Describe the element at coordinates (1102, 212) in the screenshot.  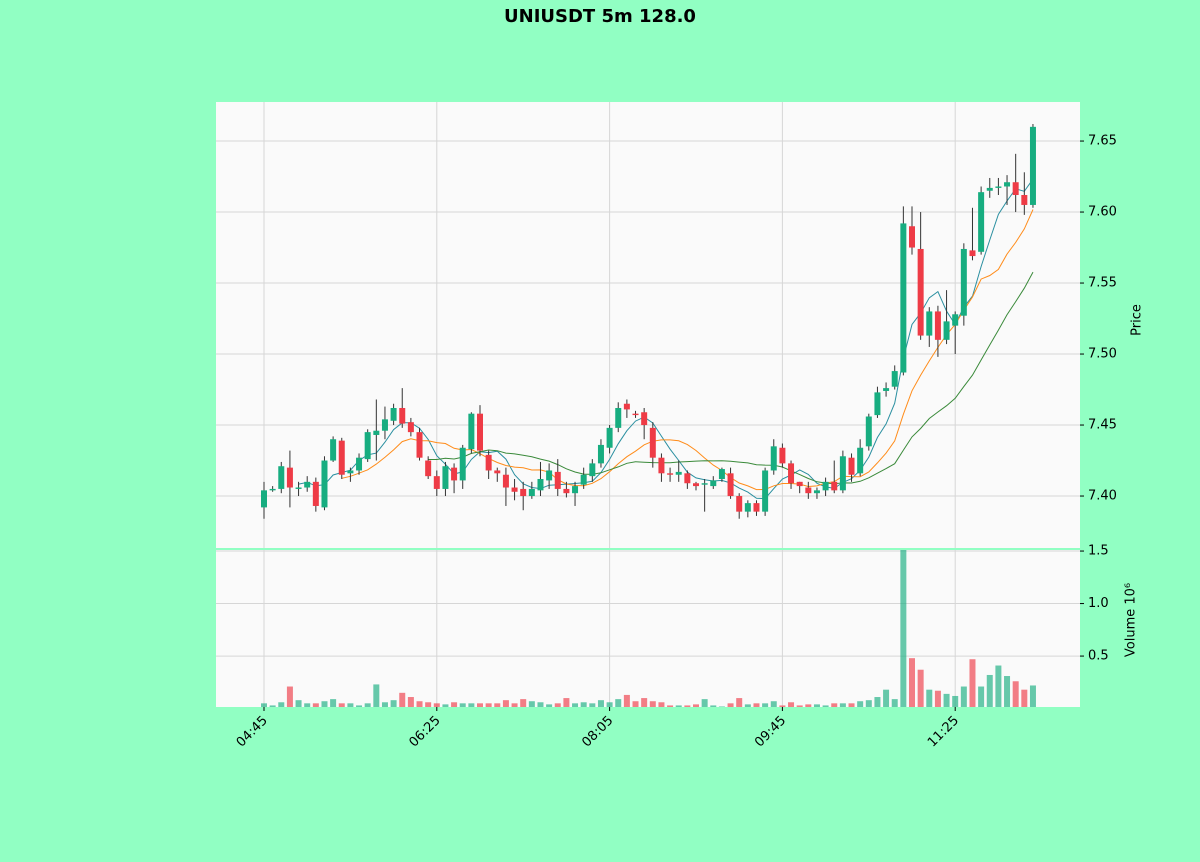
I see `y-tick-label: 7.60` at that location.